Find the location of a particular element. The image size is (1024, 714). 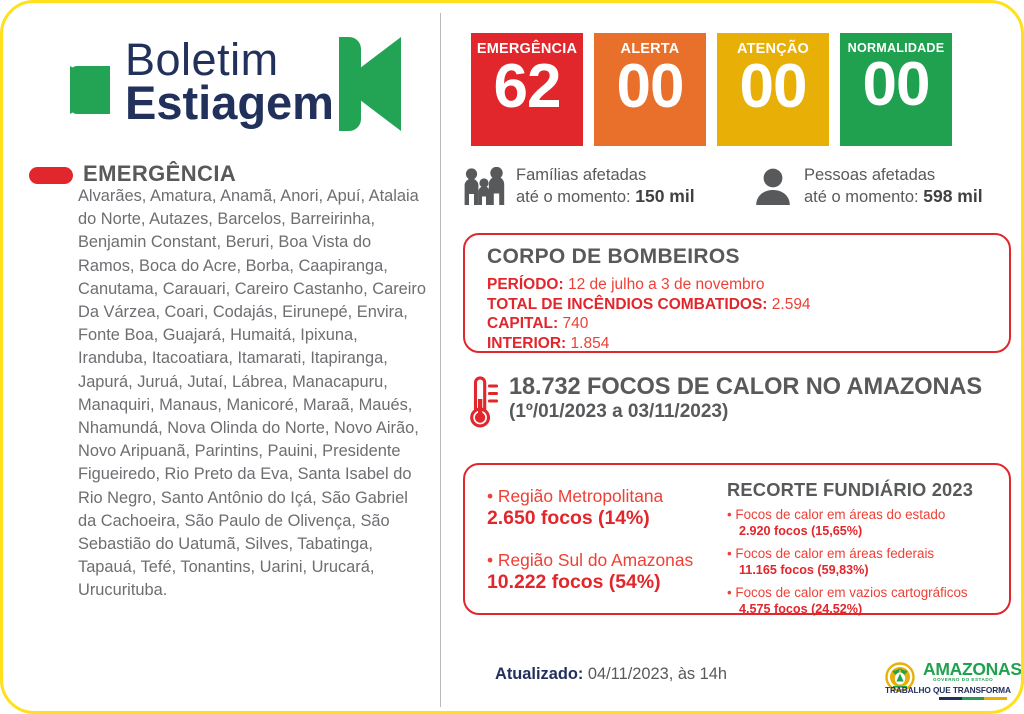

heat-spots-period: (1º/01/2023 a 03/11/2023) is located at coordinates (619, 412).